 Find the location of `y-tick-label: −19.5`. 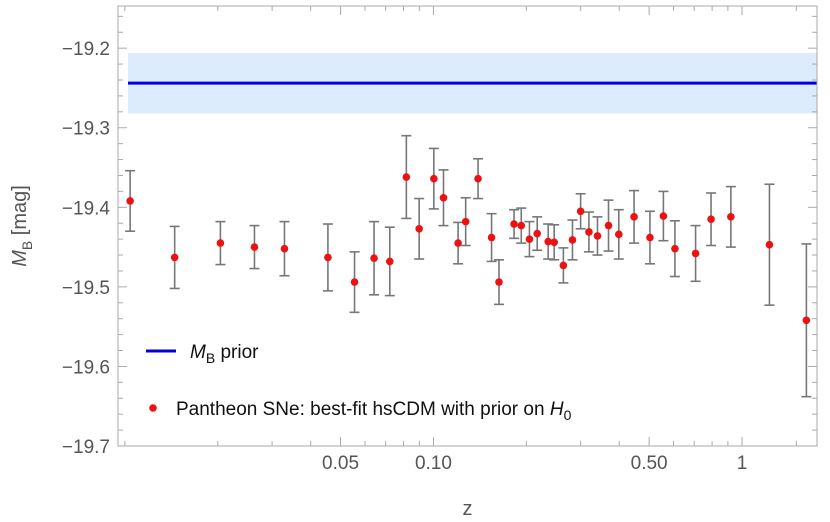

y-tick-label: −19.5 is located at coordinates (86, 288).